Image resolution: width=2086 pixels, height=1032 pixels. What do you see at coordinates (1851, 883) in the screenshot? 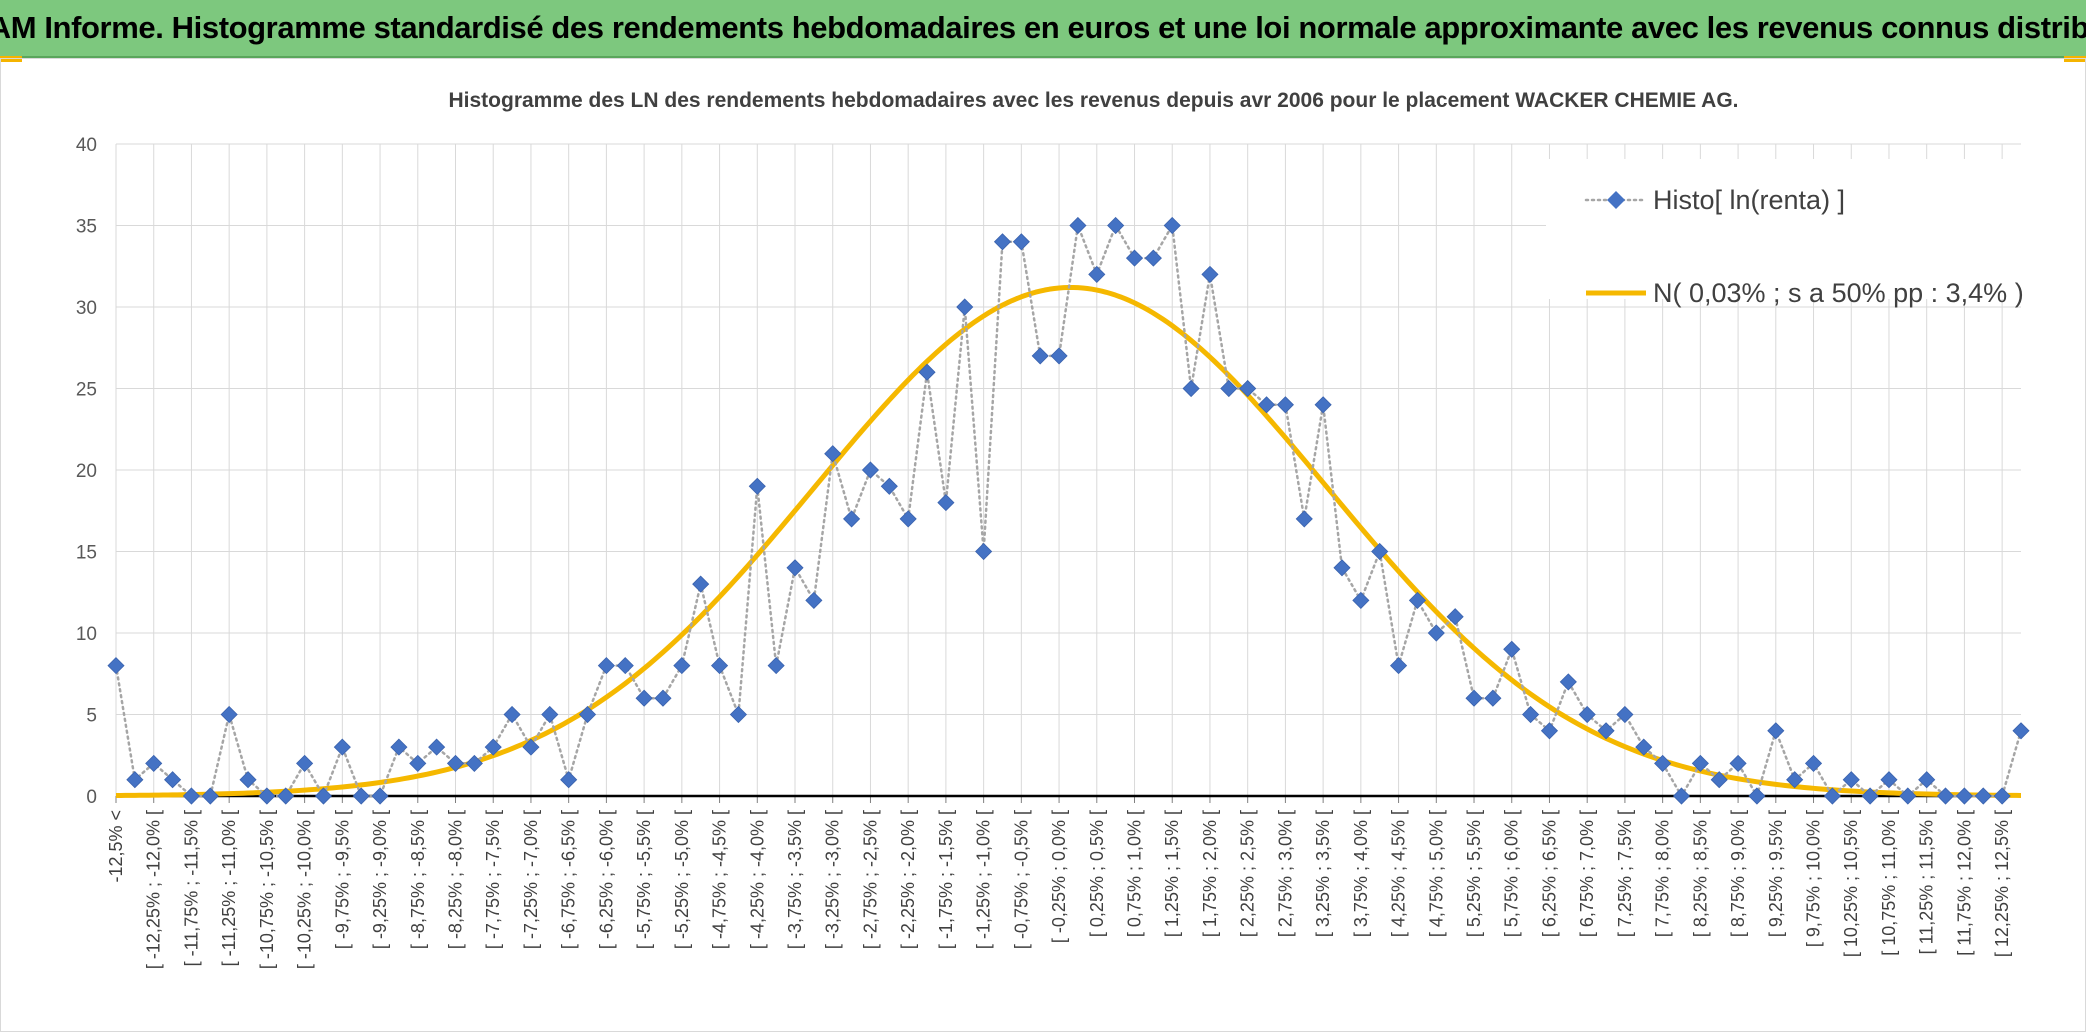
I see `x-tick-label: [ 10,25% ; 10,5% [` at bounding box center [1851, 883].